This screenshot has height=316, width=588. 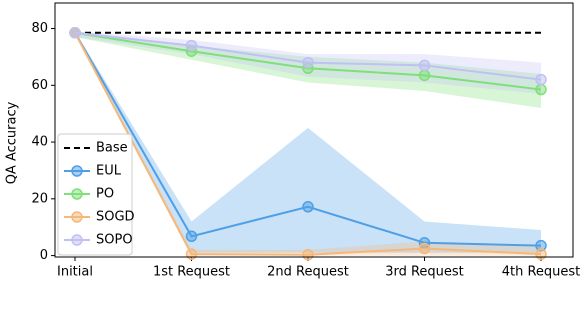 What do you see at coordinates (114, 240) in the screenshot?
I see `legend-label: SOPO` at bounding box center [114, 240].